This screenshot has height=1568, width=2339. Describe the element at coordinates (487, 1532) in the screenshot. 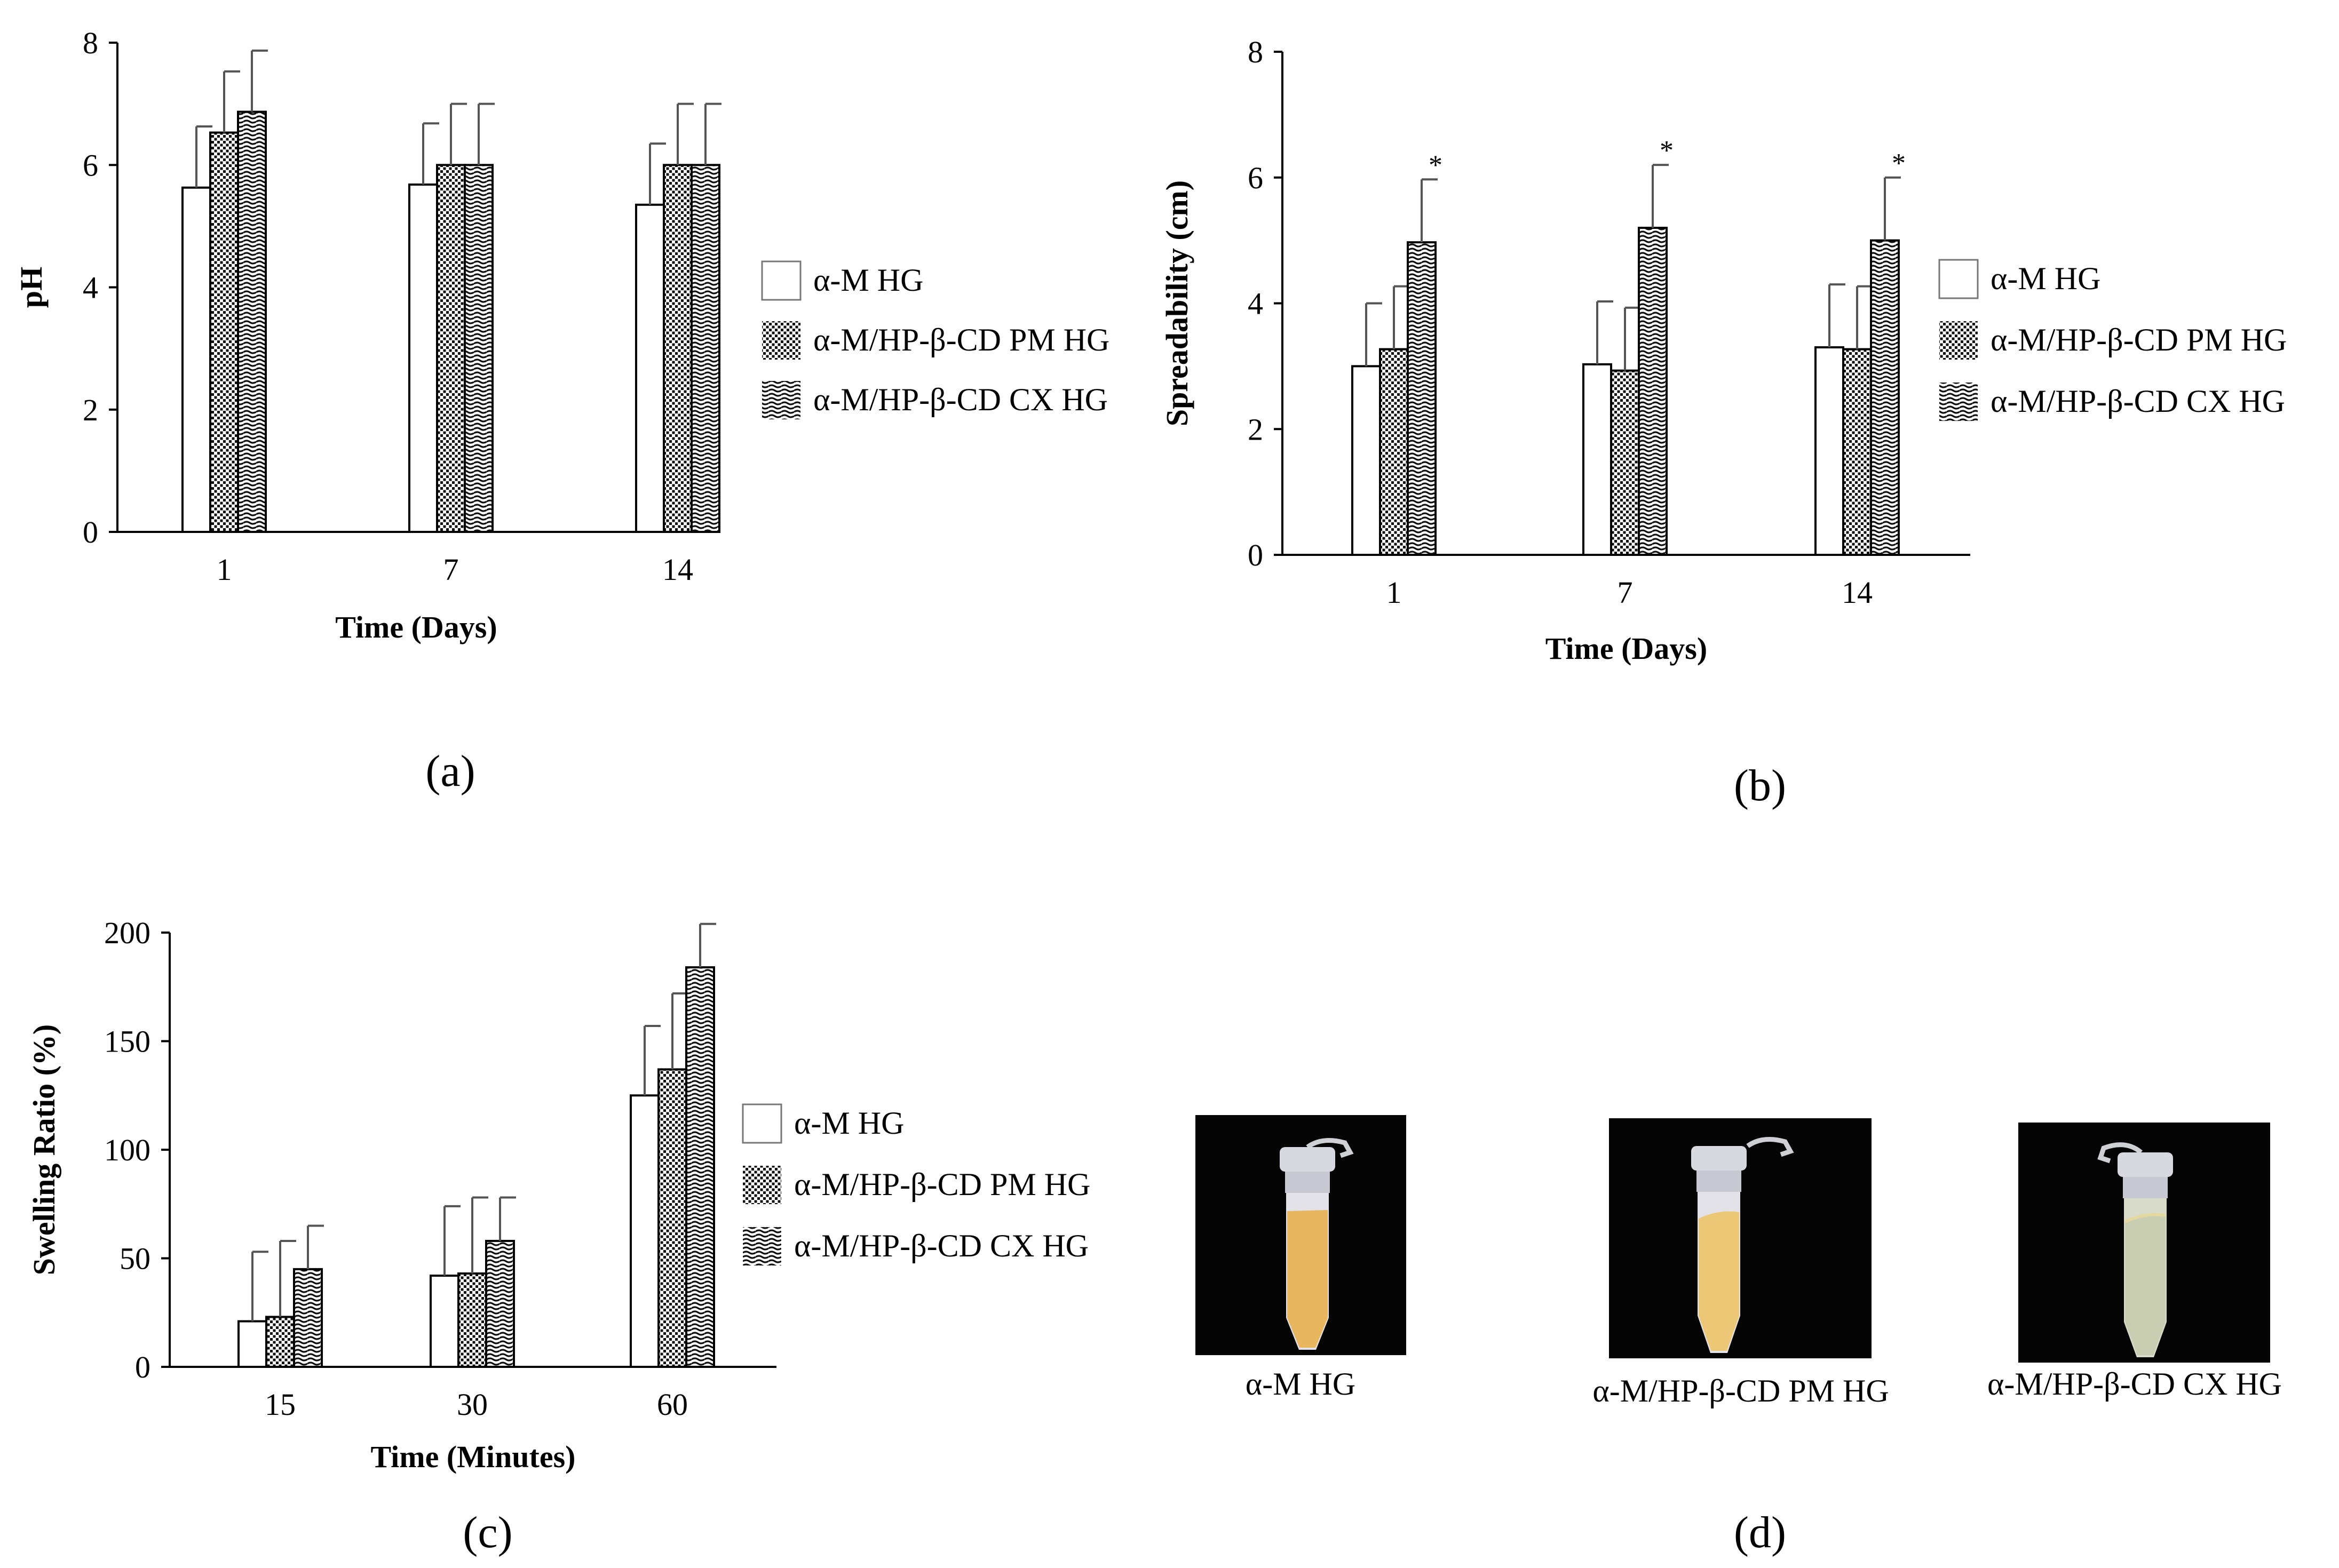

I see `panel-label-c: (c)` at that location.